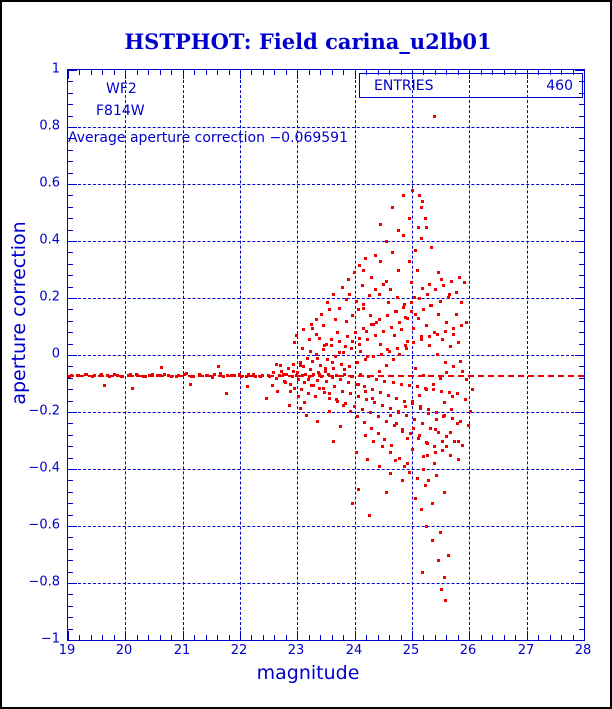  I want to click on mean-aperture-correction-line, so click(326, 375).